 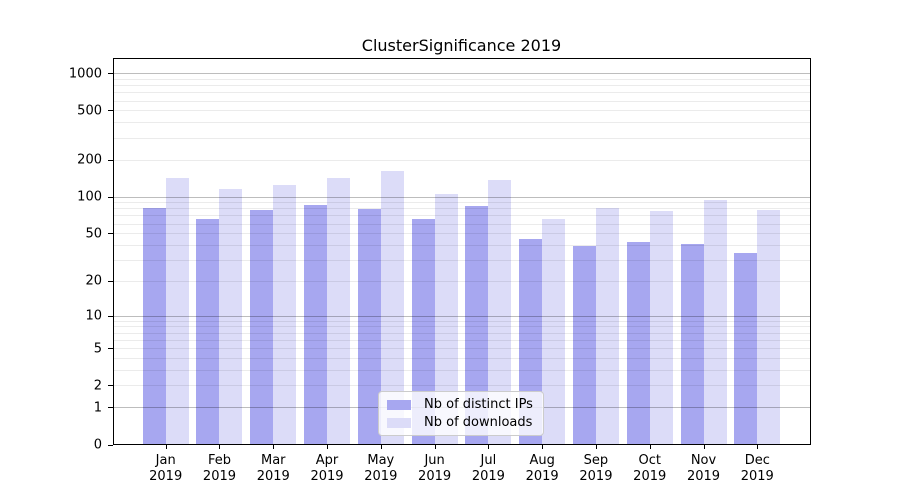 What do you see at coordinates (97, 408) in the screenshot?
I see `y-tick-label: 1` at bounding box center [97, 408].